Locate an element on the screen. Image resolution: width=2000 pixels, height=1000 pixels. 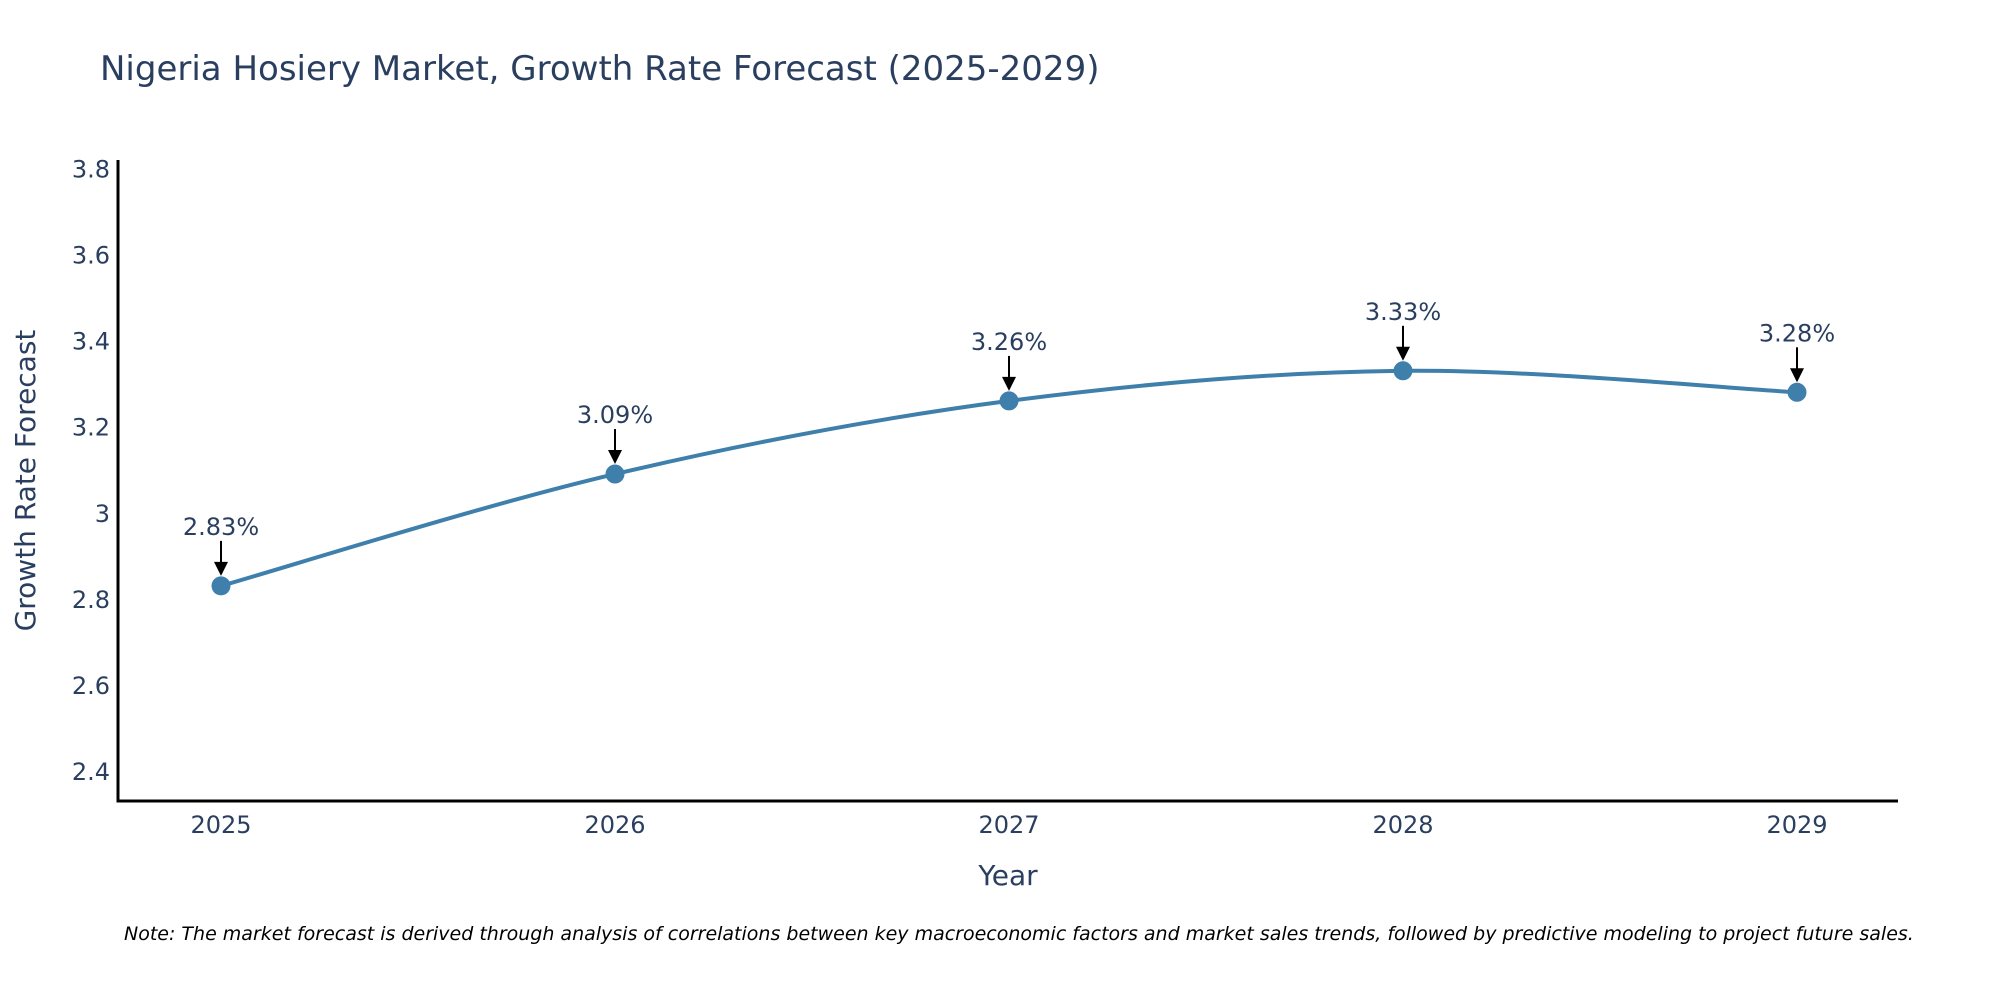
y-tick-label: 3.4 is located at coordinates (91, 342).